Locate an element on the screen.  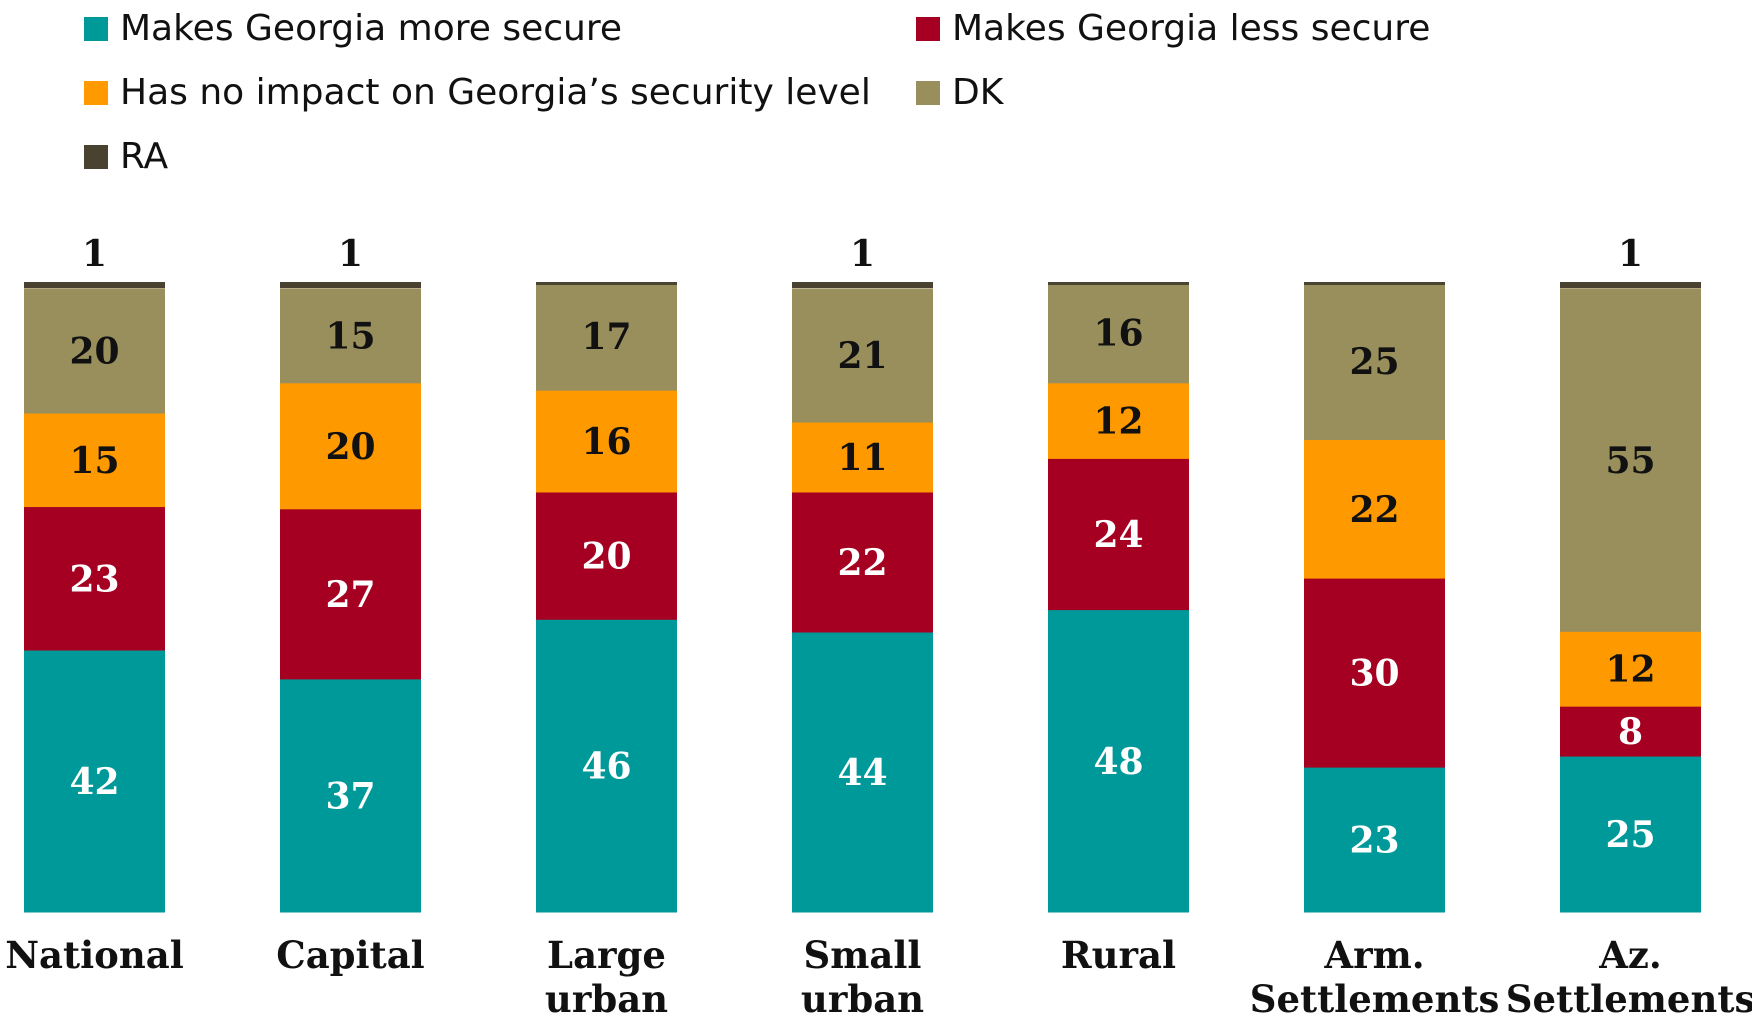
data-label: 27 is located at coordinates (350, 595).